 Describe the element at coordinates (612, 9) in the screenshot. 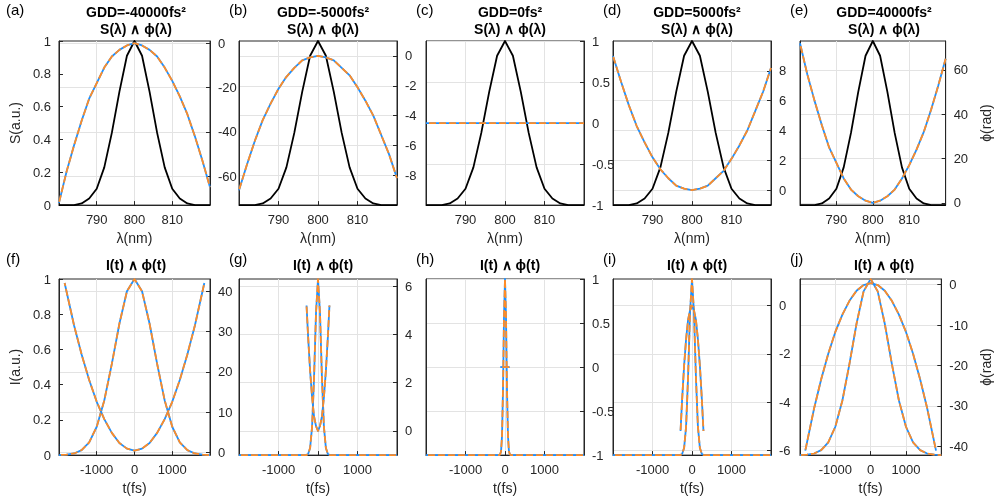

I see `text: (d)` at that location.